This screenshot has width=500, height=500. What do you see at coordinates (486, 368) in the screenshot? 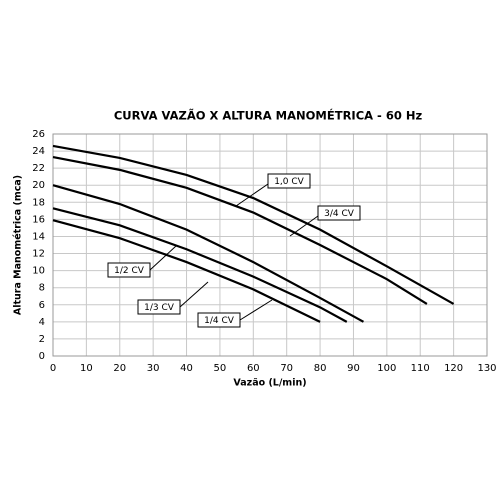
I see `x-tick-label: 130` at bounding box center [486, 368].